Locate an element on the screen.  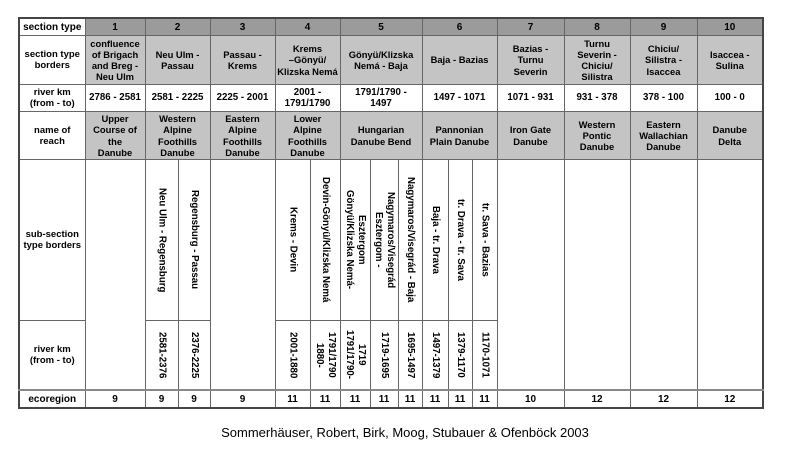
km-7: 1071 - 931 is located at coordinates (530, 98).